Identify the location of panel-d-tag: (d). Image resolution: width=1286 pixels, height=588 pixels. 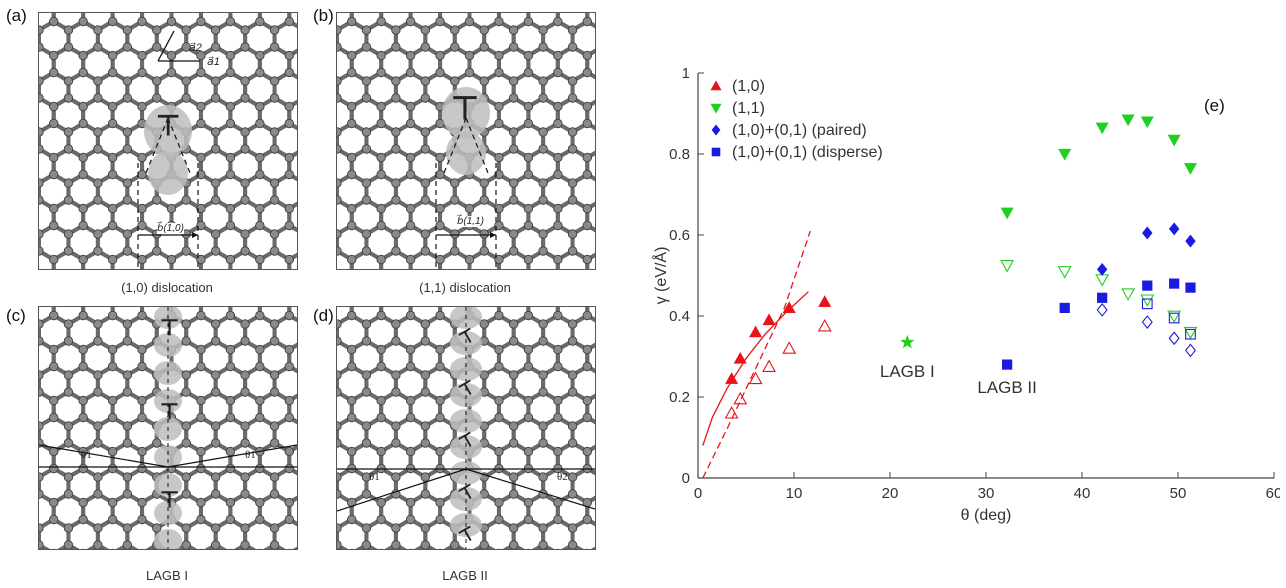
(323, 315).